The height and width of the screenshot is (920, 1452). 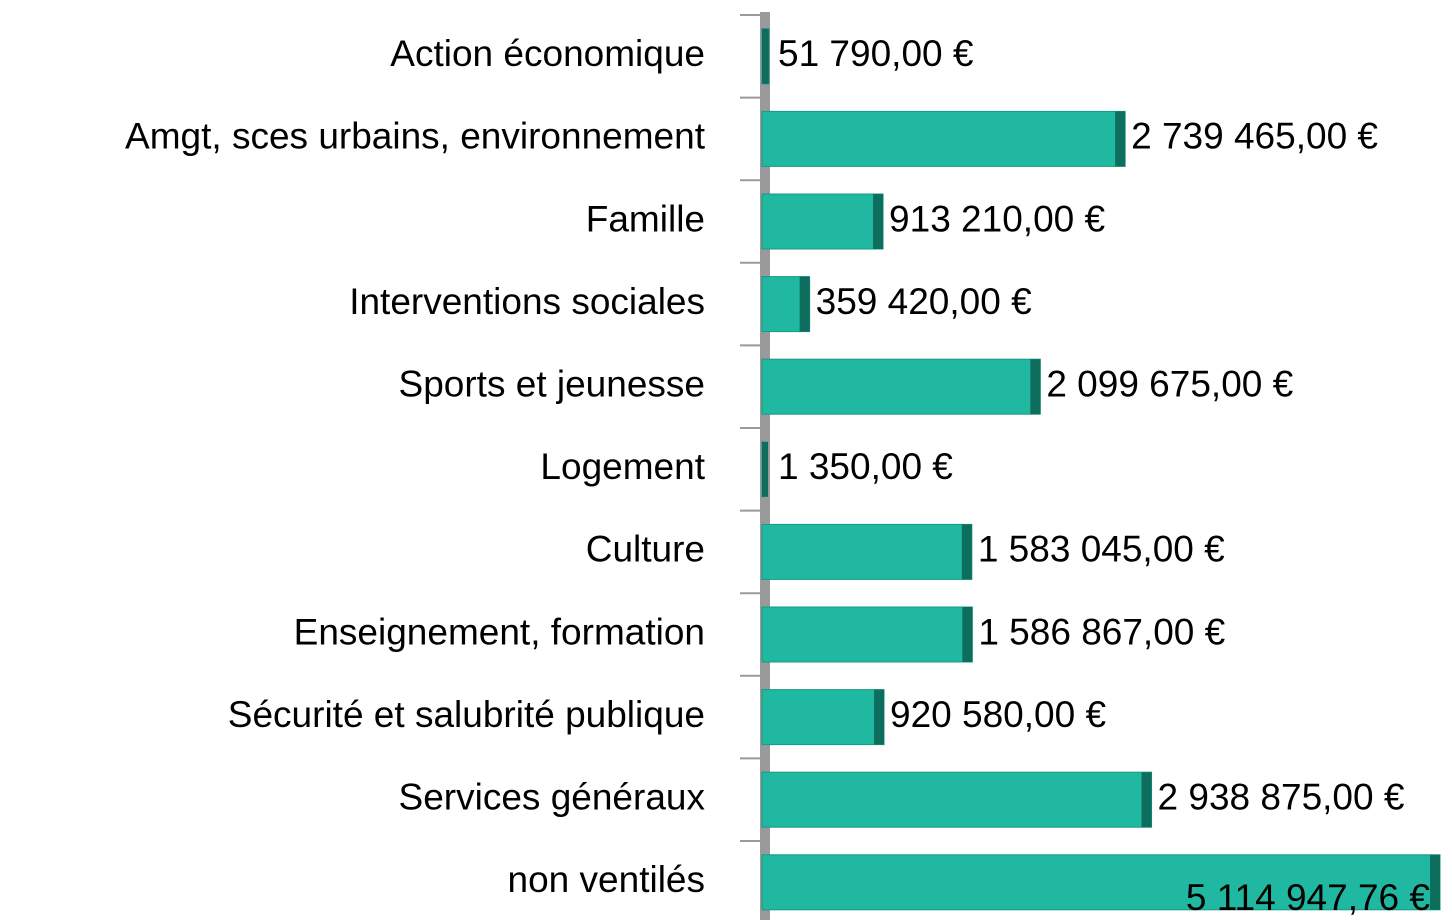 I want to click on value-label: 913 210,00 €, so click(x=997, y=218).